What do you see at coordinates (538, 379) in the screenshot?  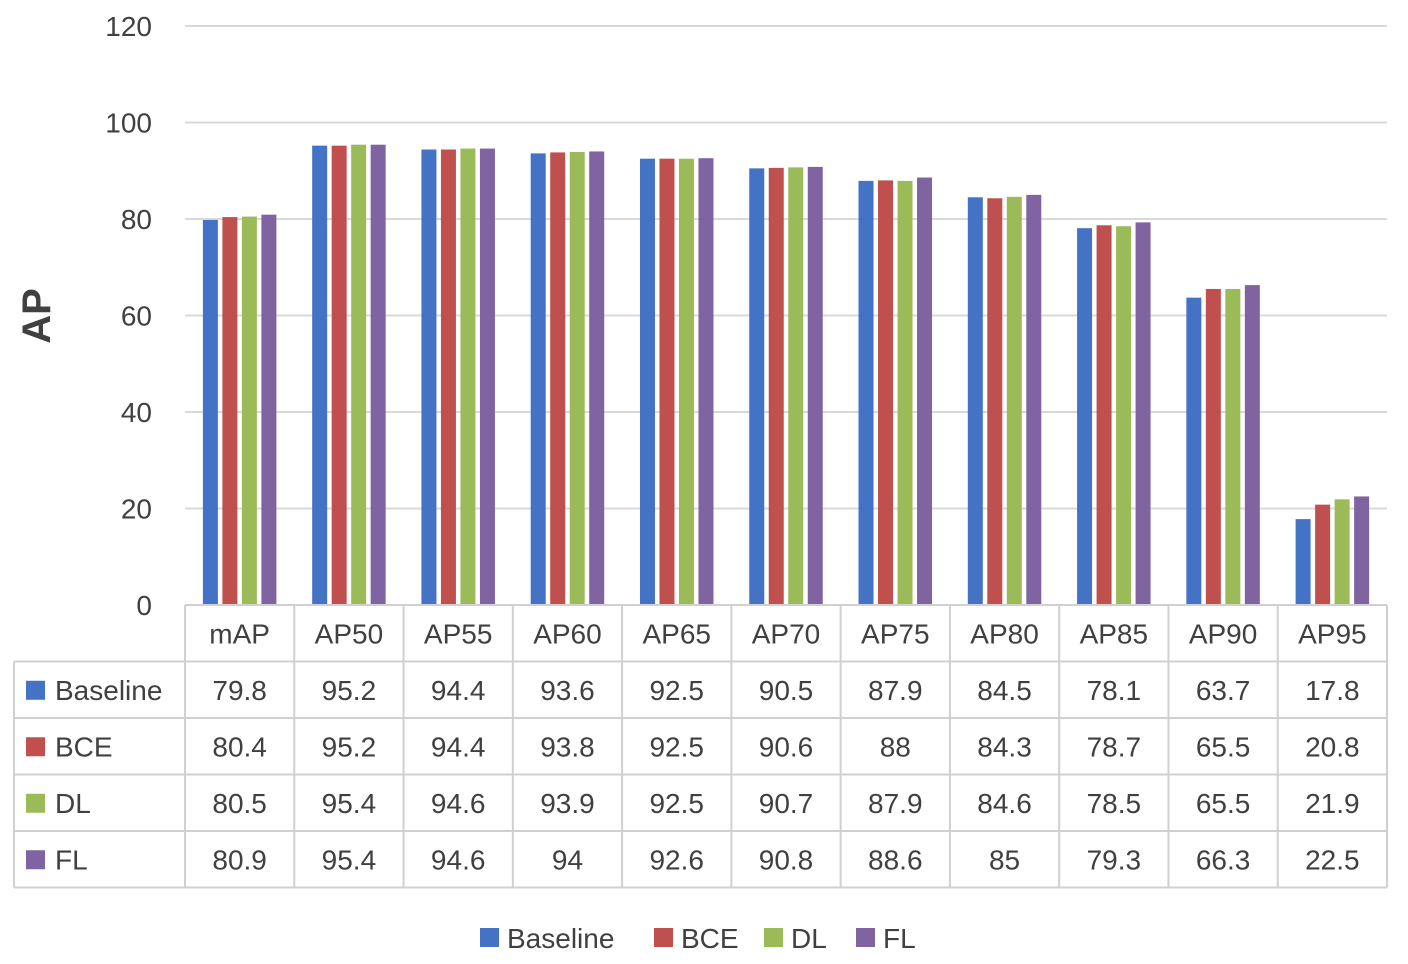 I see `bar-baseline-ap60` at bounding box center [538, 379].